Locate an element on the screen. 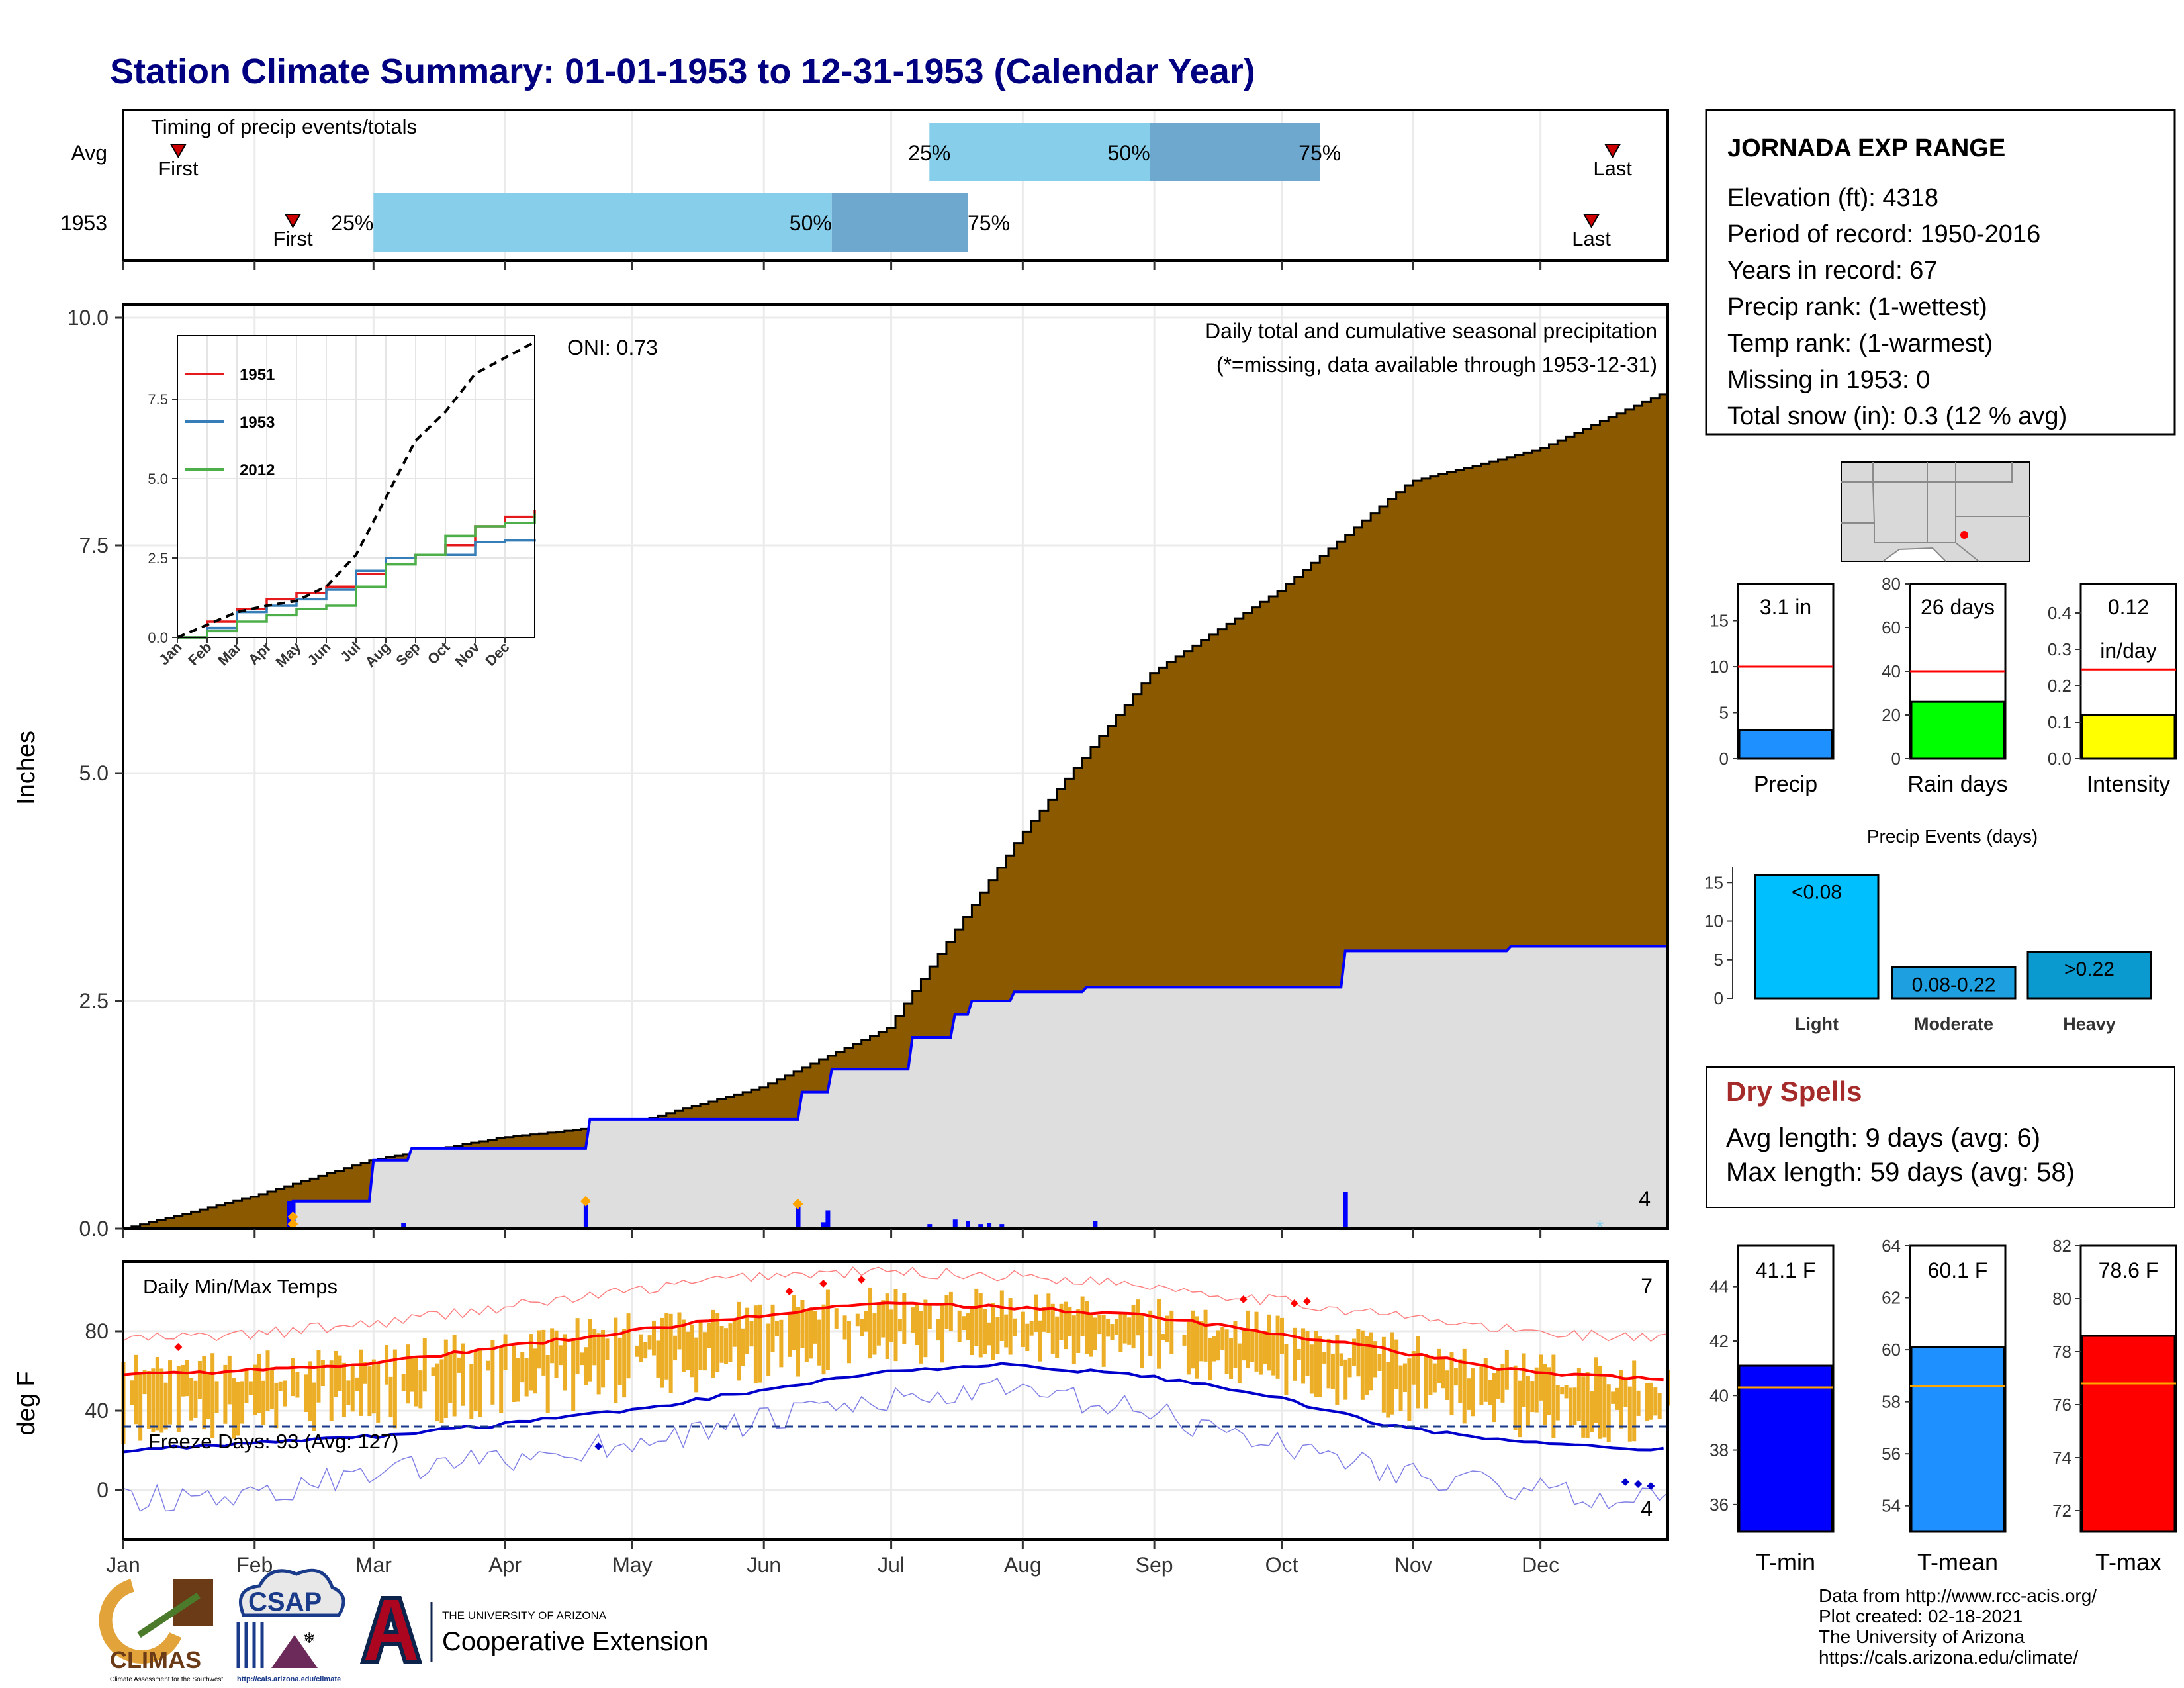 The image size is (2184, 1688). temp-summary-ytick-label-T-max-1: 74 is located at coordinates (2061, 1458).